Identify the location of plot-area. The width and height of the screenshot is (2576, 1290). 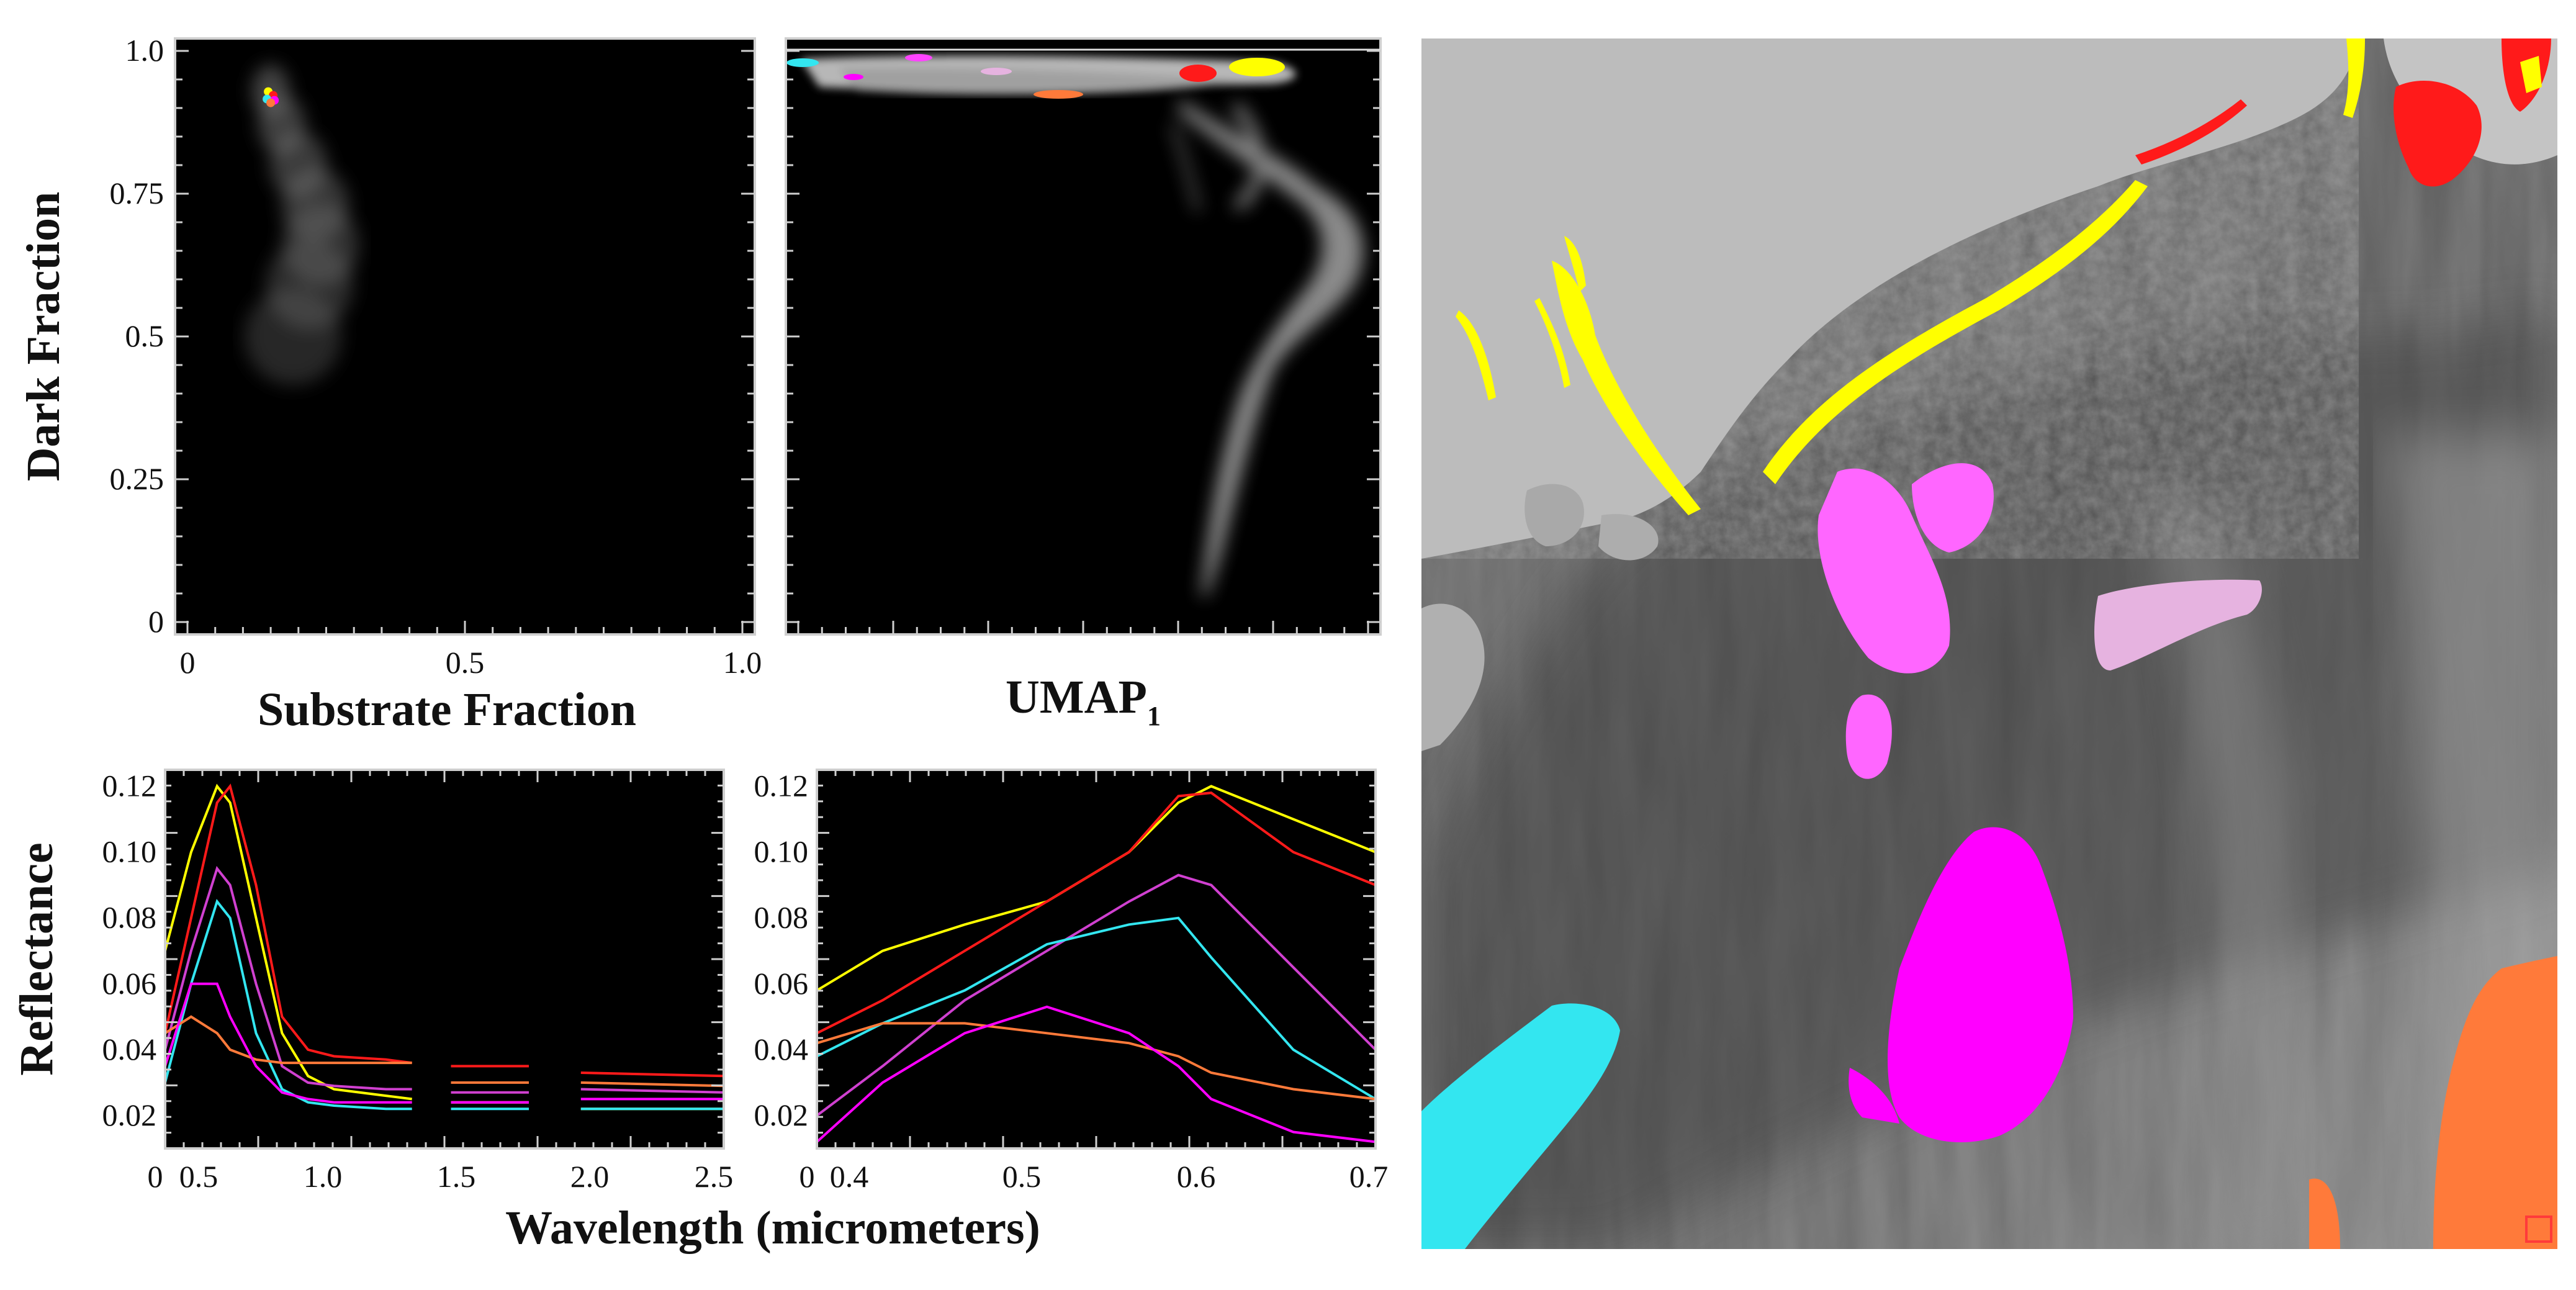
(444, 959).